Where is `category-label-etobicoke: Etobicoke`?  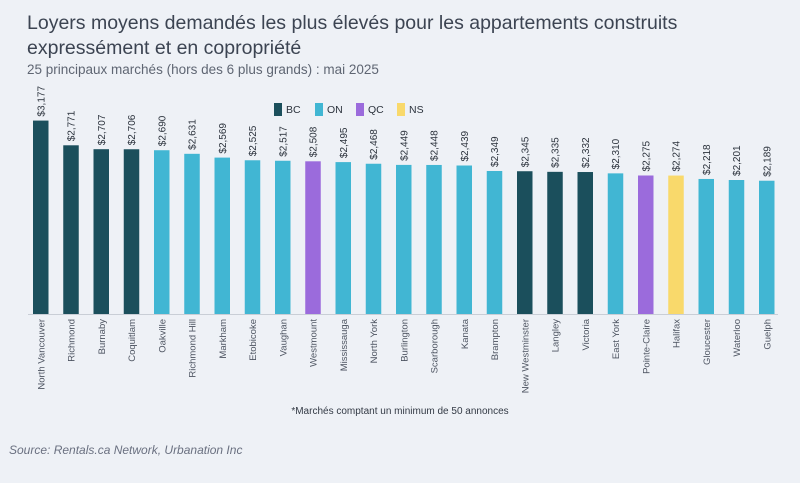 category-label-etobicoke: Etobicoke is located at coordinates (253, 340).